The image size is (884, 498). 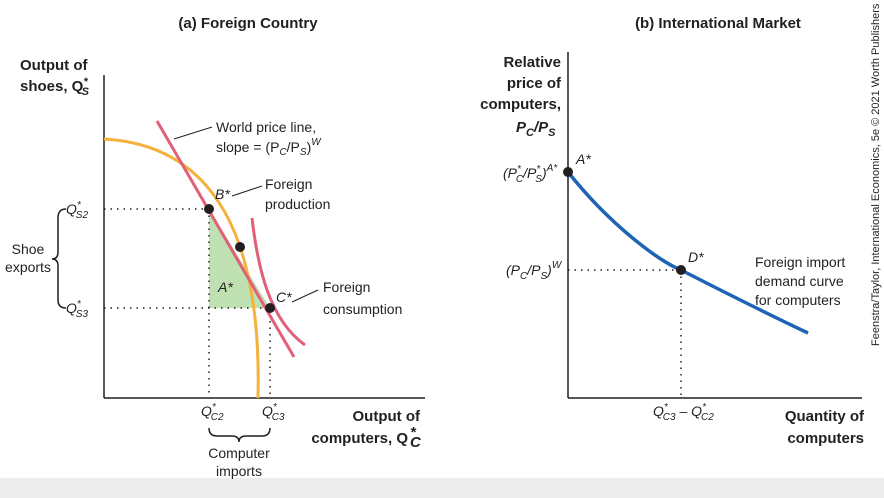 What do you see at coordinates (681, 270) in the screenshot?
I see `point-d-star` at bounding box center [681, 270].